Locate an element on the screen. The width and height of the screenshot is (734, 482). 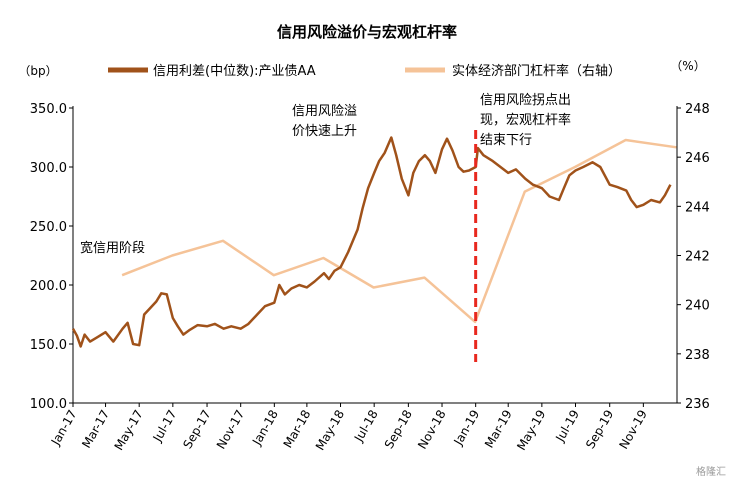
x-tick-label: Jan-19 is located at coordinates (467, 427).